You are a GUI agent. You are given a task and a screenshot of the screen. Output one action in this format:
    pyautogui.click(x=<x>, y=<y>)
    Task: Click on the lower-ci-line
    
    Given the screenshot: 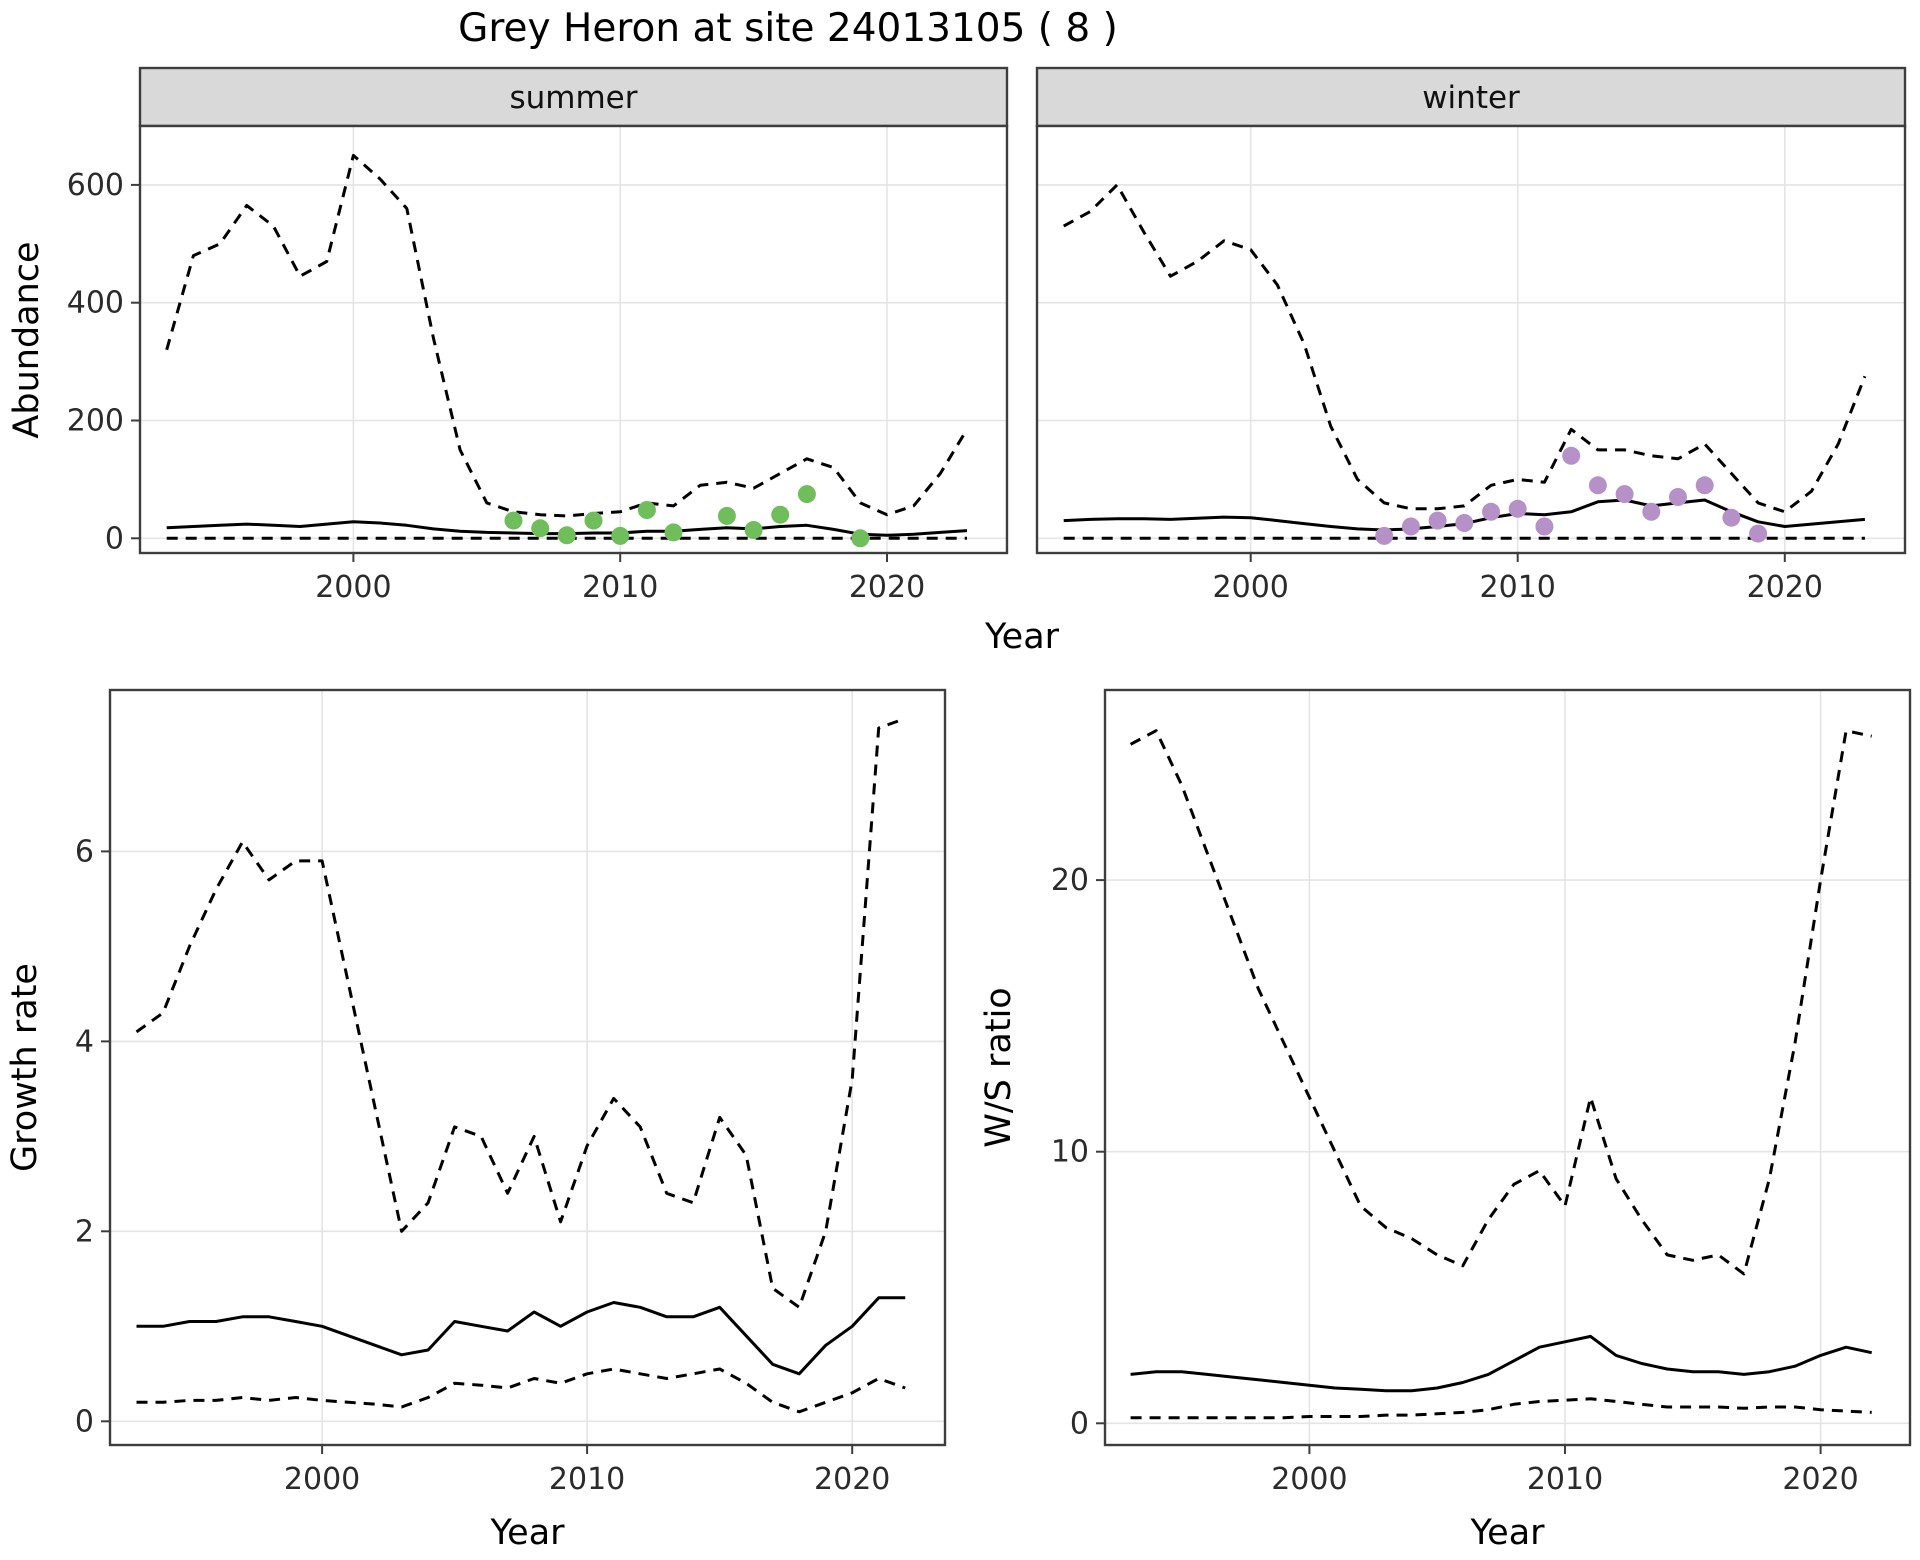 What is the action you would take?
    pyautogui.click(x=1501, y=1408)
    